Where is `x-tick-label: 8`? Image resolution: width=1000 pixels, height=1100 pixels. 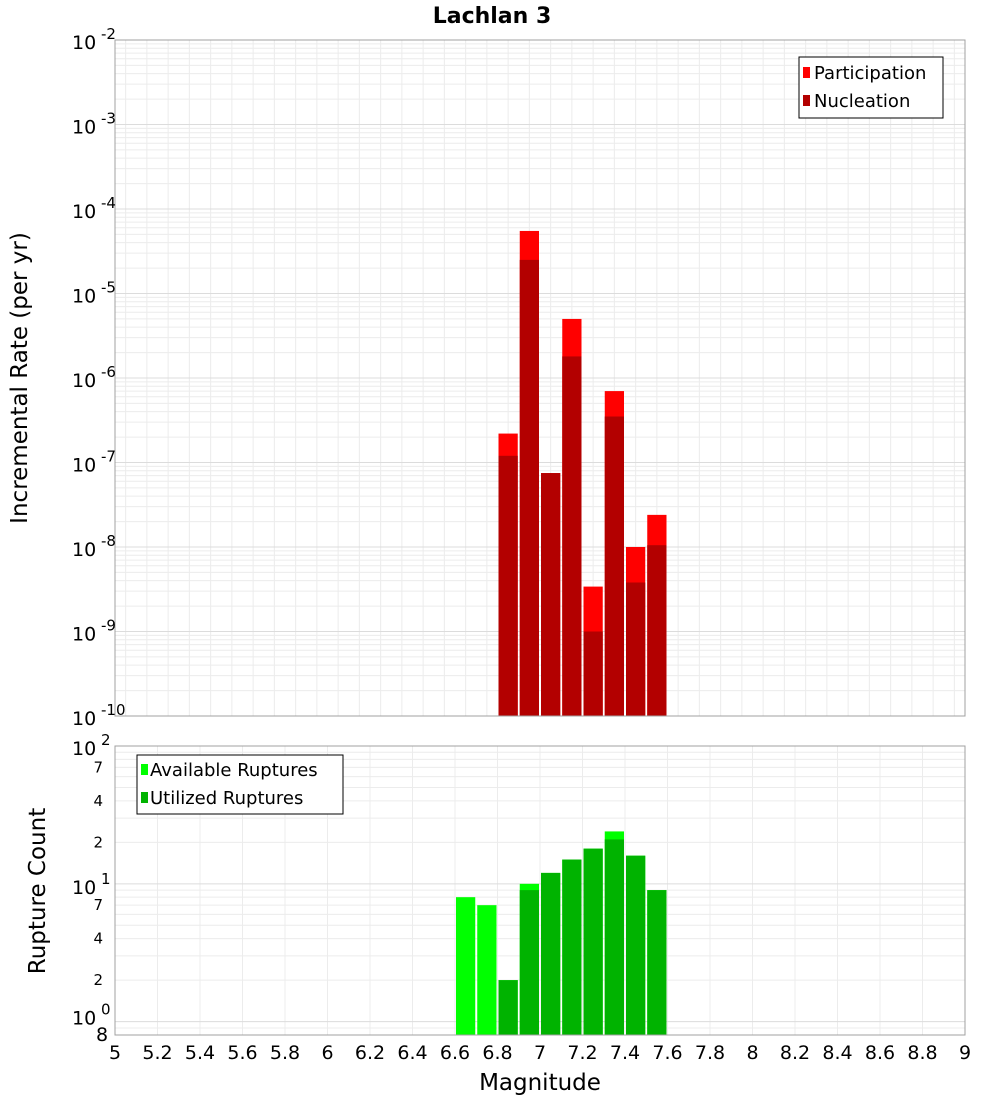 x-tick-label: 8 is located at coordinates (752, 1053).